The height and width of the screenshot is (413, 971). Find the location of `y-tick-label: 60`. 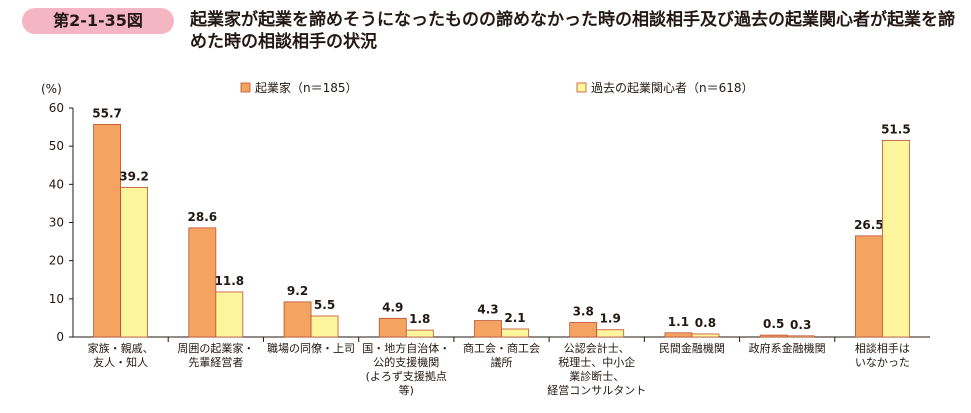

y-tick-label: 60 is located at coordinates (56, 108).